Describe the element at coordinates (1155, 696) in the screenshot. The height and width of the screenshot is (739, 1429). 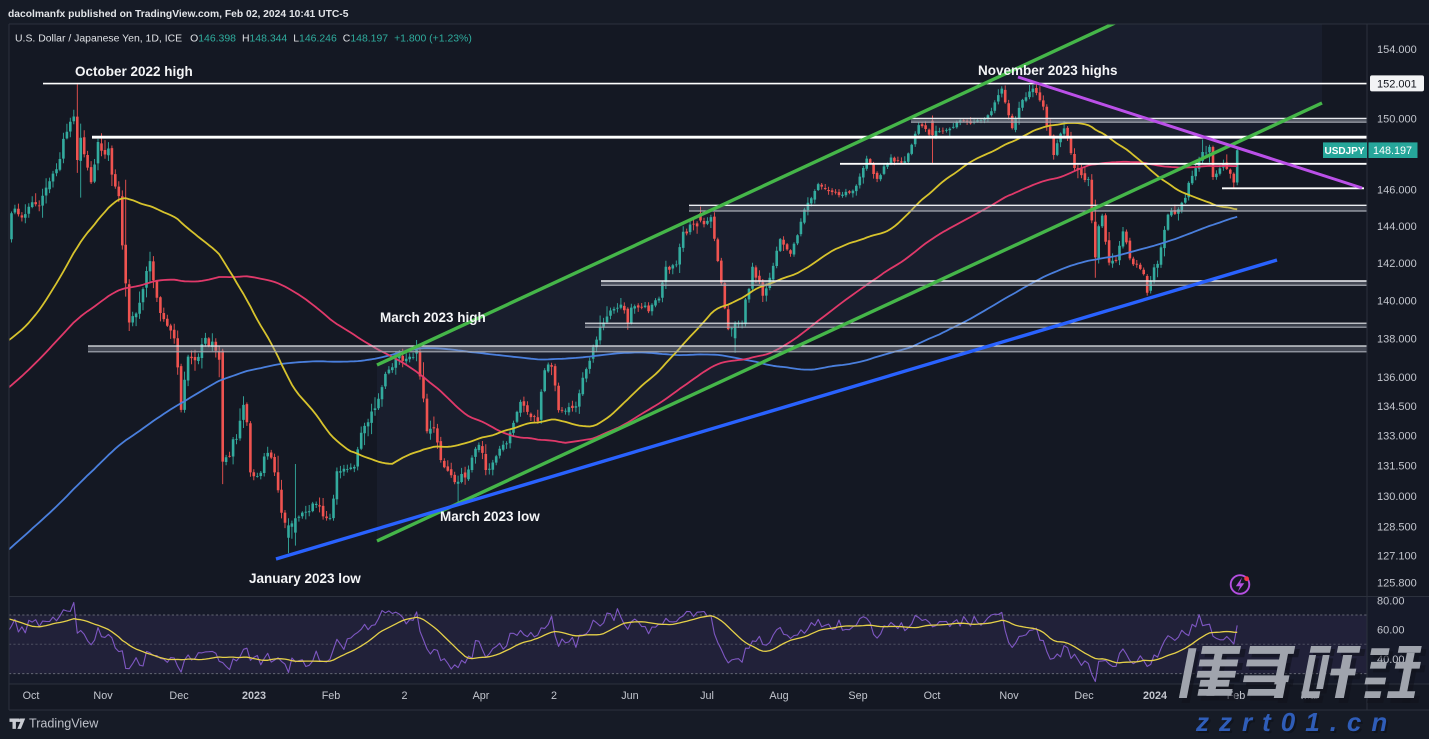
I see `svg-text: 2024` at that location.